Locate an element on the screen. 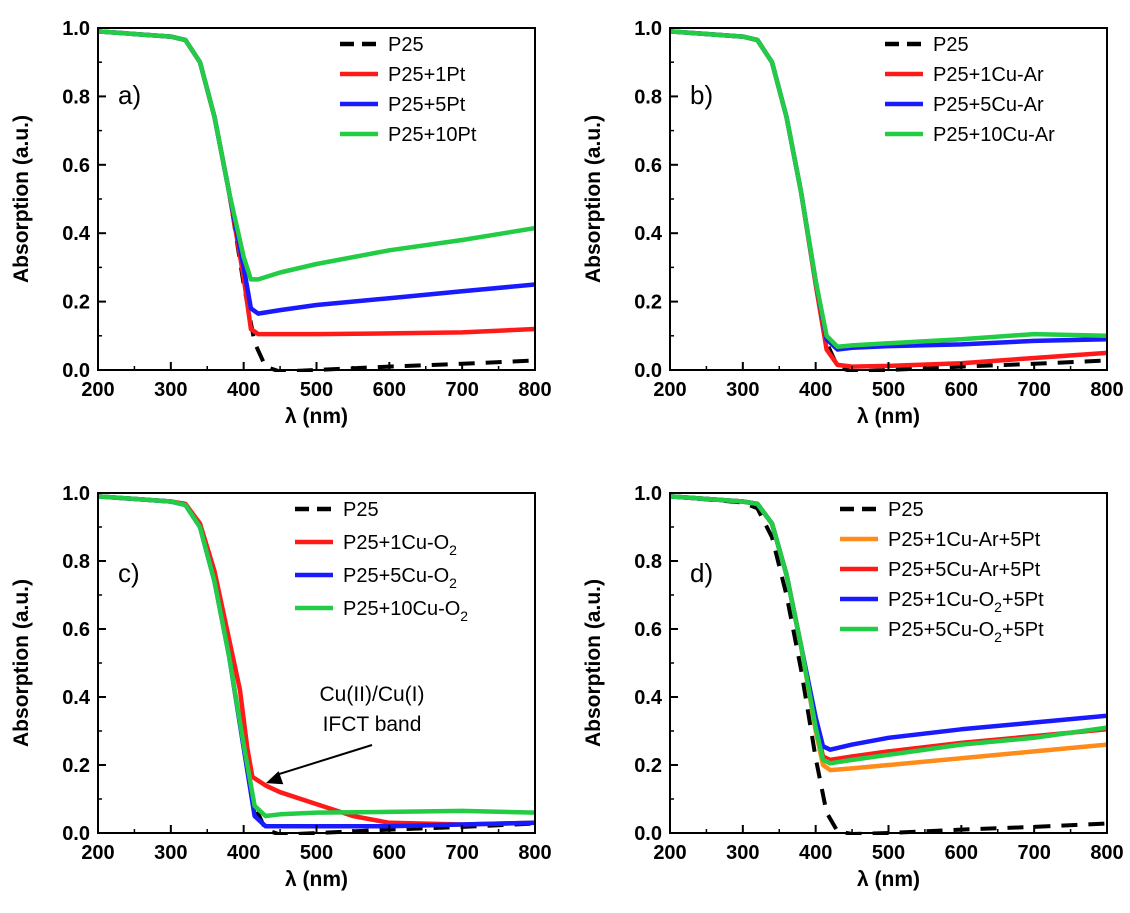 This screenshot has width=1130, height=913. annotation-text-line-1: Cu(II)/Cu(I) is located at coordinates (372, 694).